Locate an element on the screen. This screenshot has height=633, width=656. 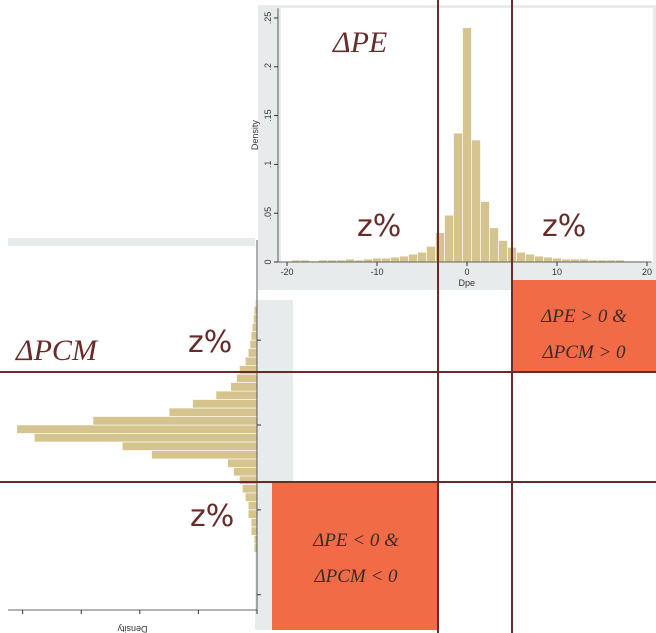
x-tick-label: -20 is located at coordinates (286, 272).